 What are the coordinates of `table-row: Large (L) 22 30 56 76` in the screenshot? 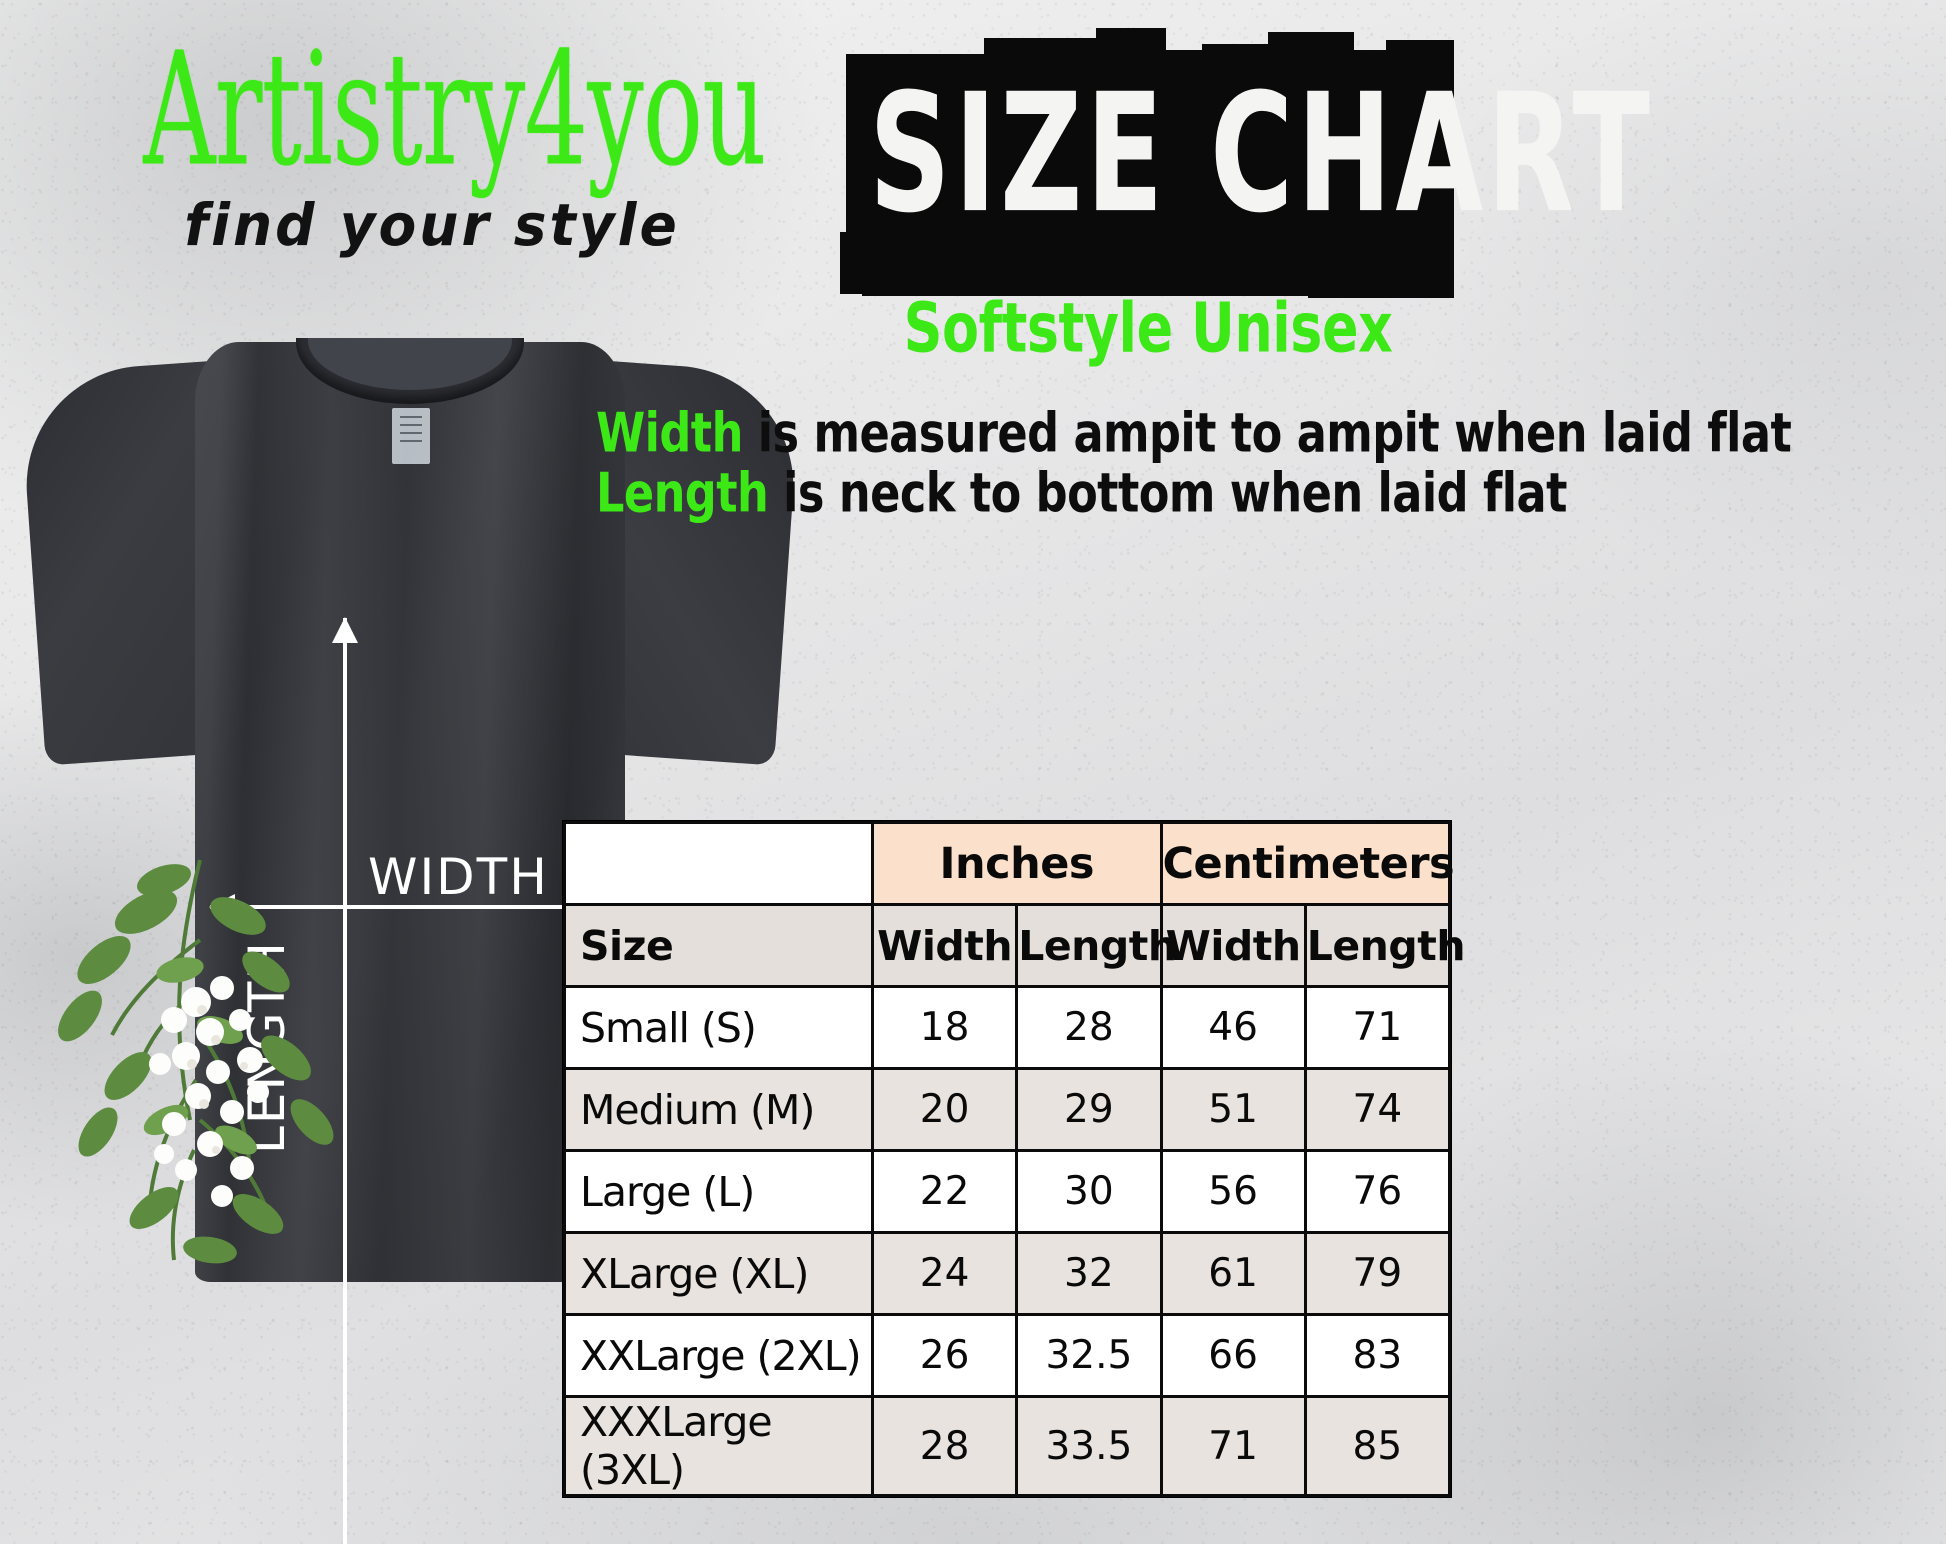 It's located at (1007, 1191).